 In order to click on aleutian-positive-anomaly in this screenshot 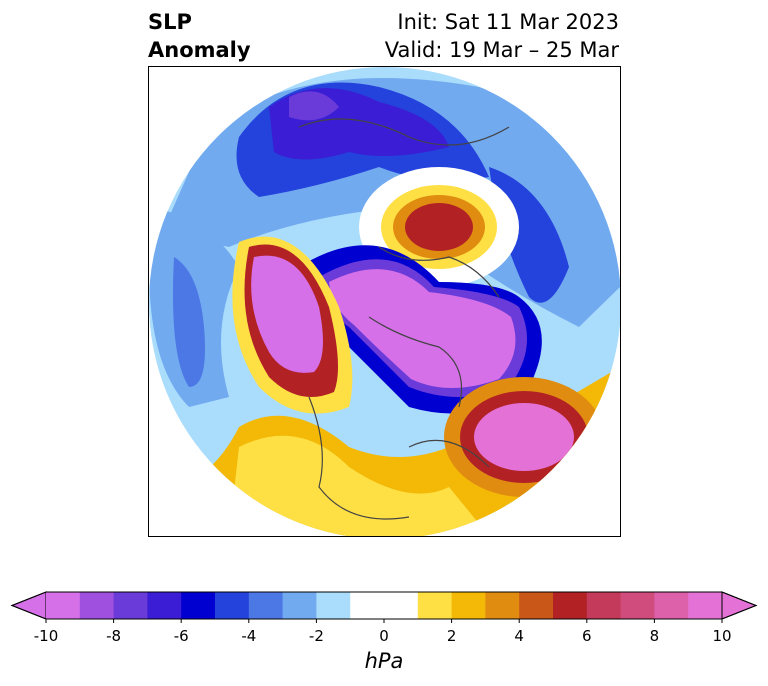, I will do `click(287, 314)`.